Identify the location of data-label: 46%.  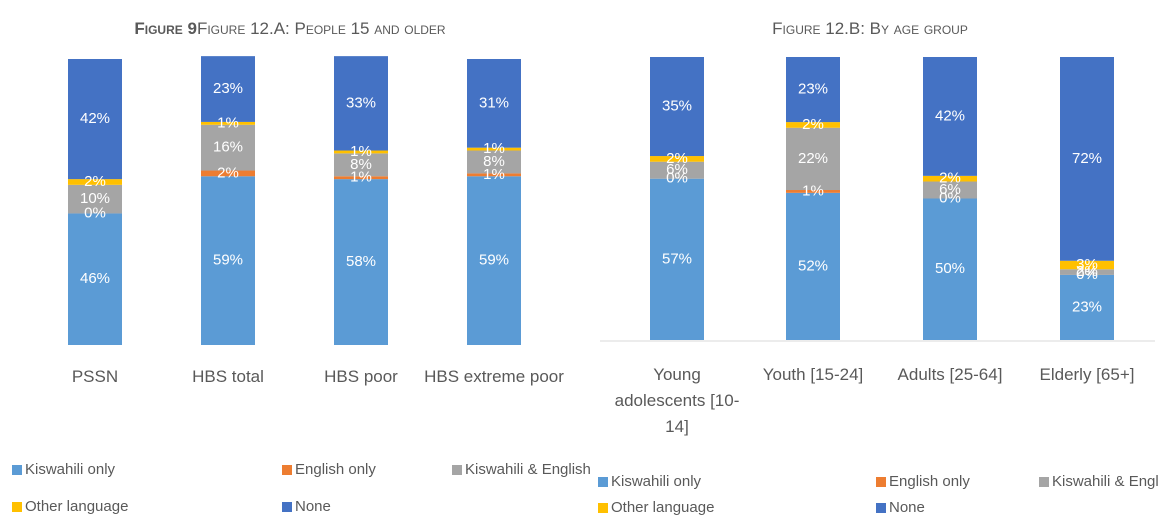
(95, 278).